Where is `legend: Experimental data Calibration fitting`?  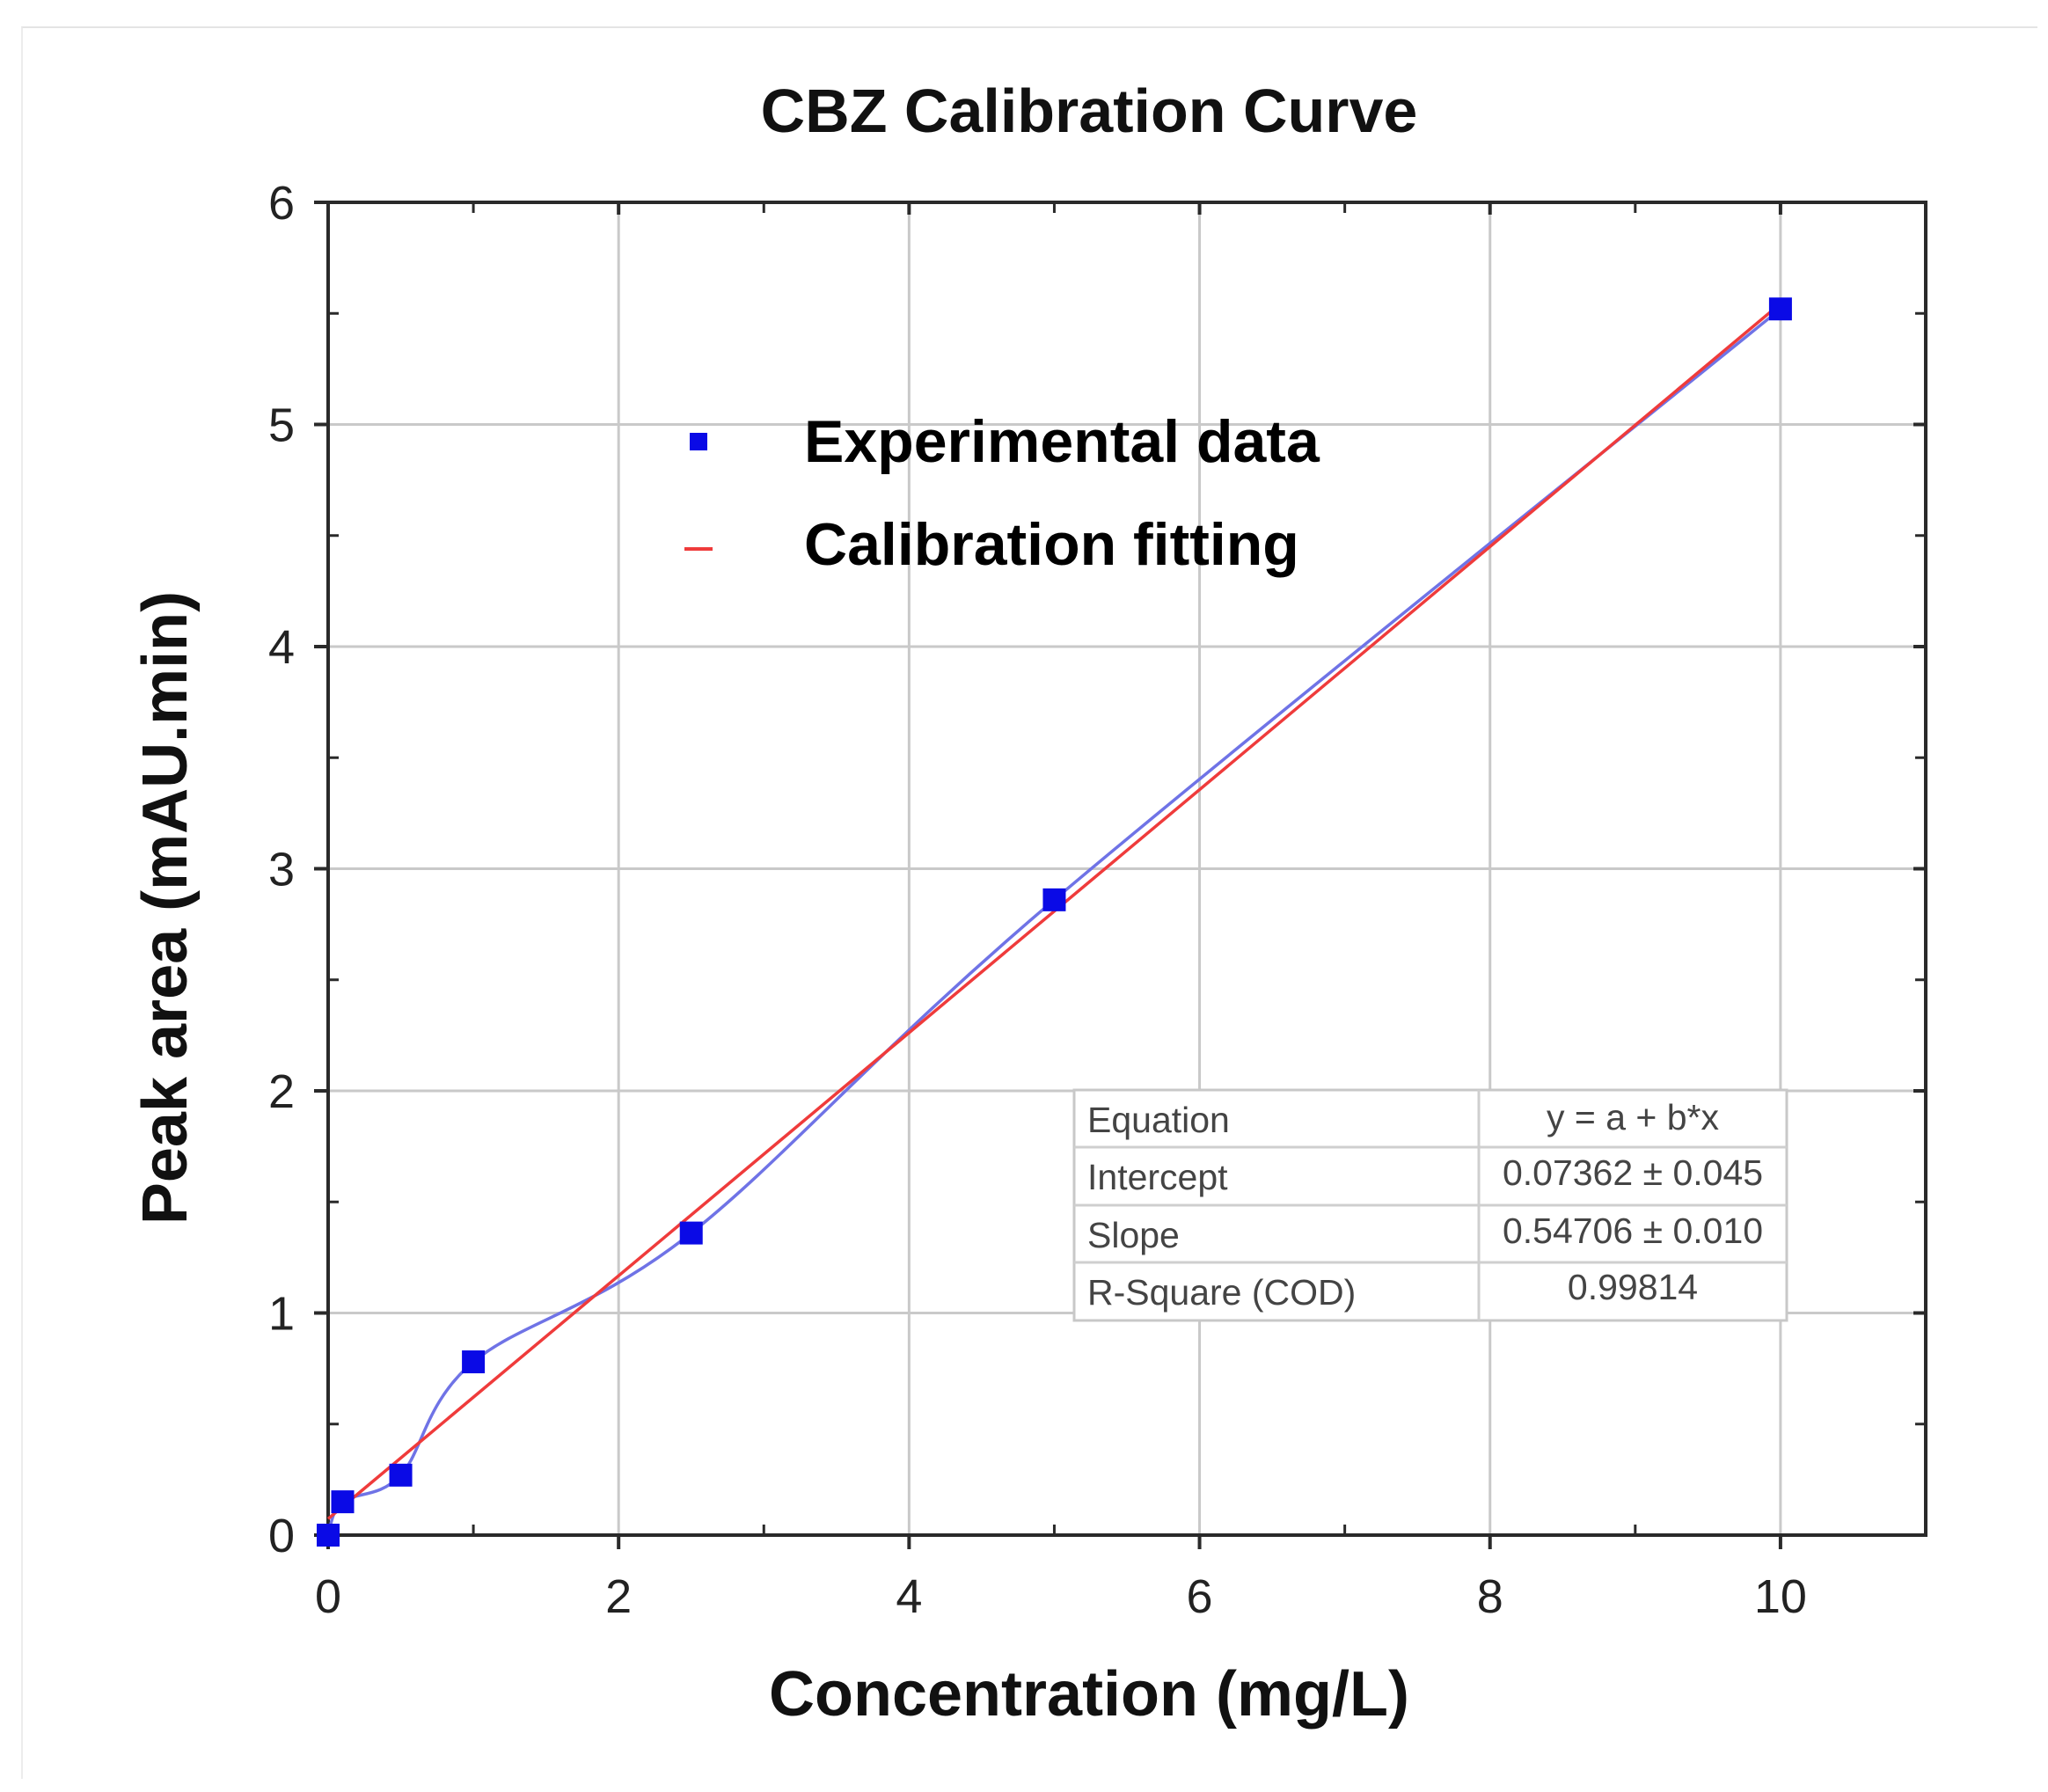
legend: Experimental data Calibration fitting is located at coordinates (1002, 493).